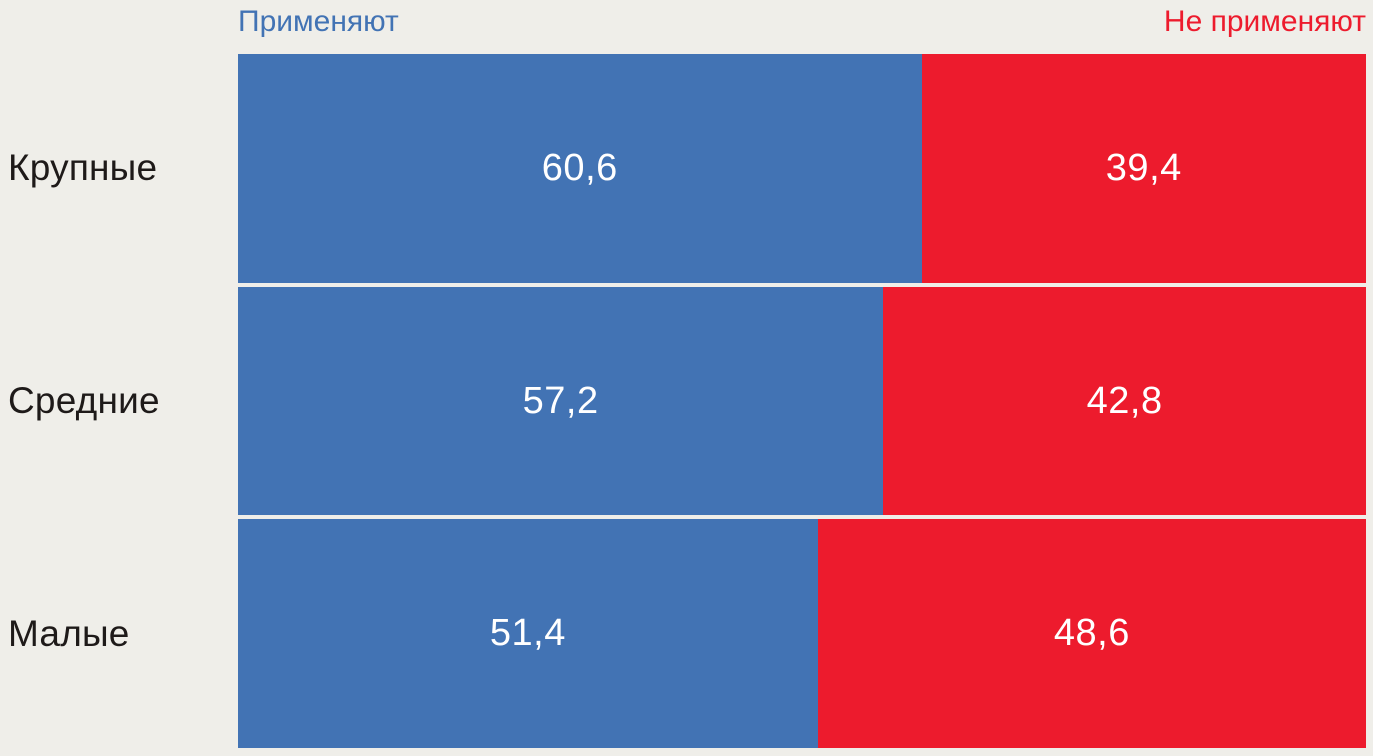 The height and width of the screenshot is (756, 1373). I want to click on chart-legend: Применяют Не применяют, so click(802, 22).